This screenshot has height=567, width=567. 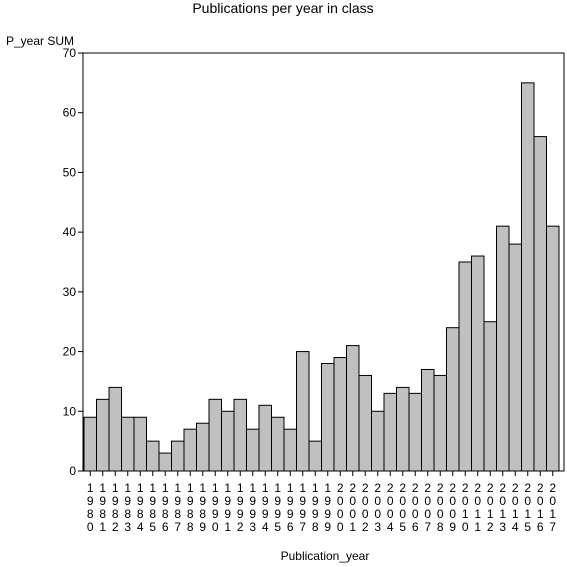 I want to click on y-tick-label: 60, so click(x=70, y=113).